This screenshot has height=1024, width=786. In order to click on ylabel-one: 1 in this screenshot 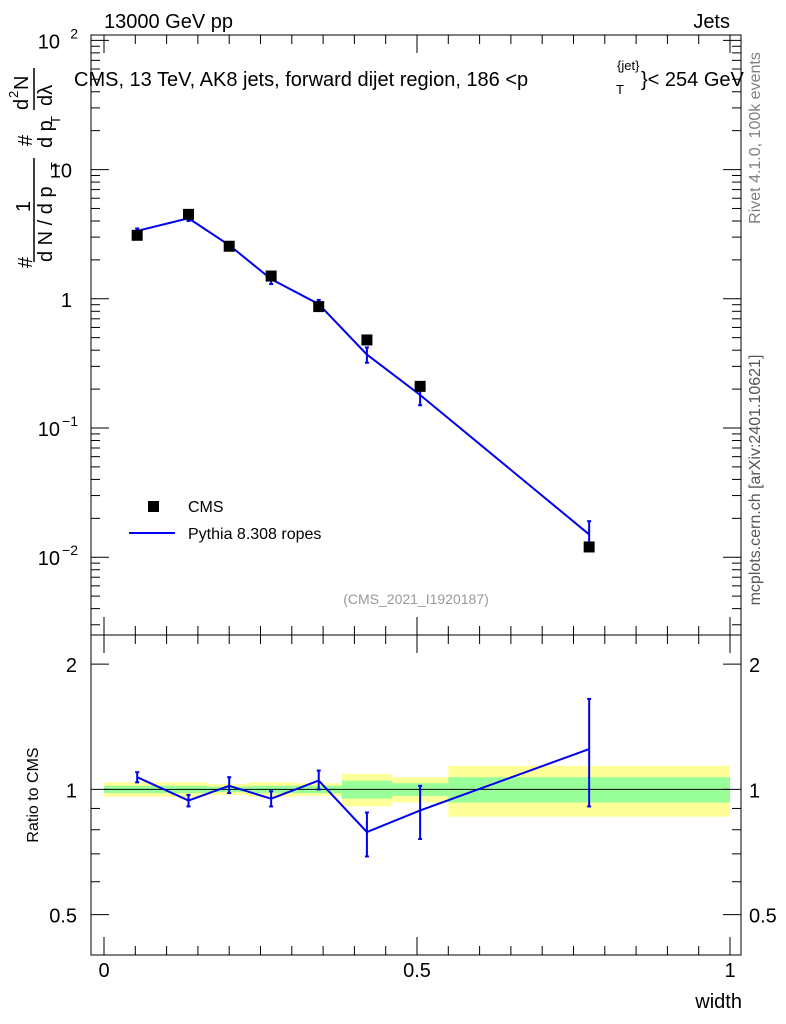, I will do `click(24, 206)`.